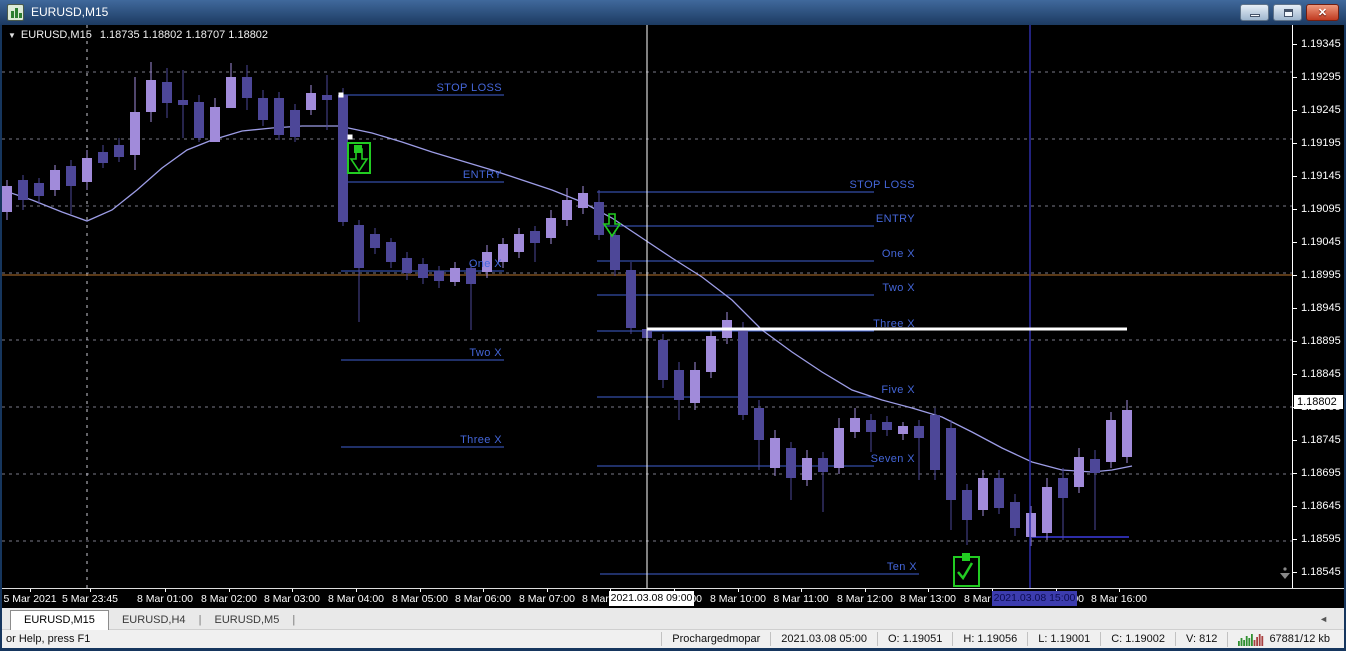 The width and height of the screenshot is (1346, 651). I want to click on tab-eurusd-m5: EURUSD,M5, so click(247, 620).